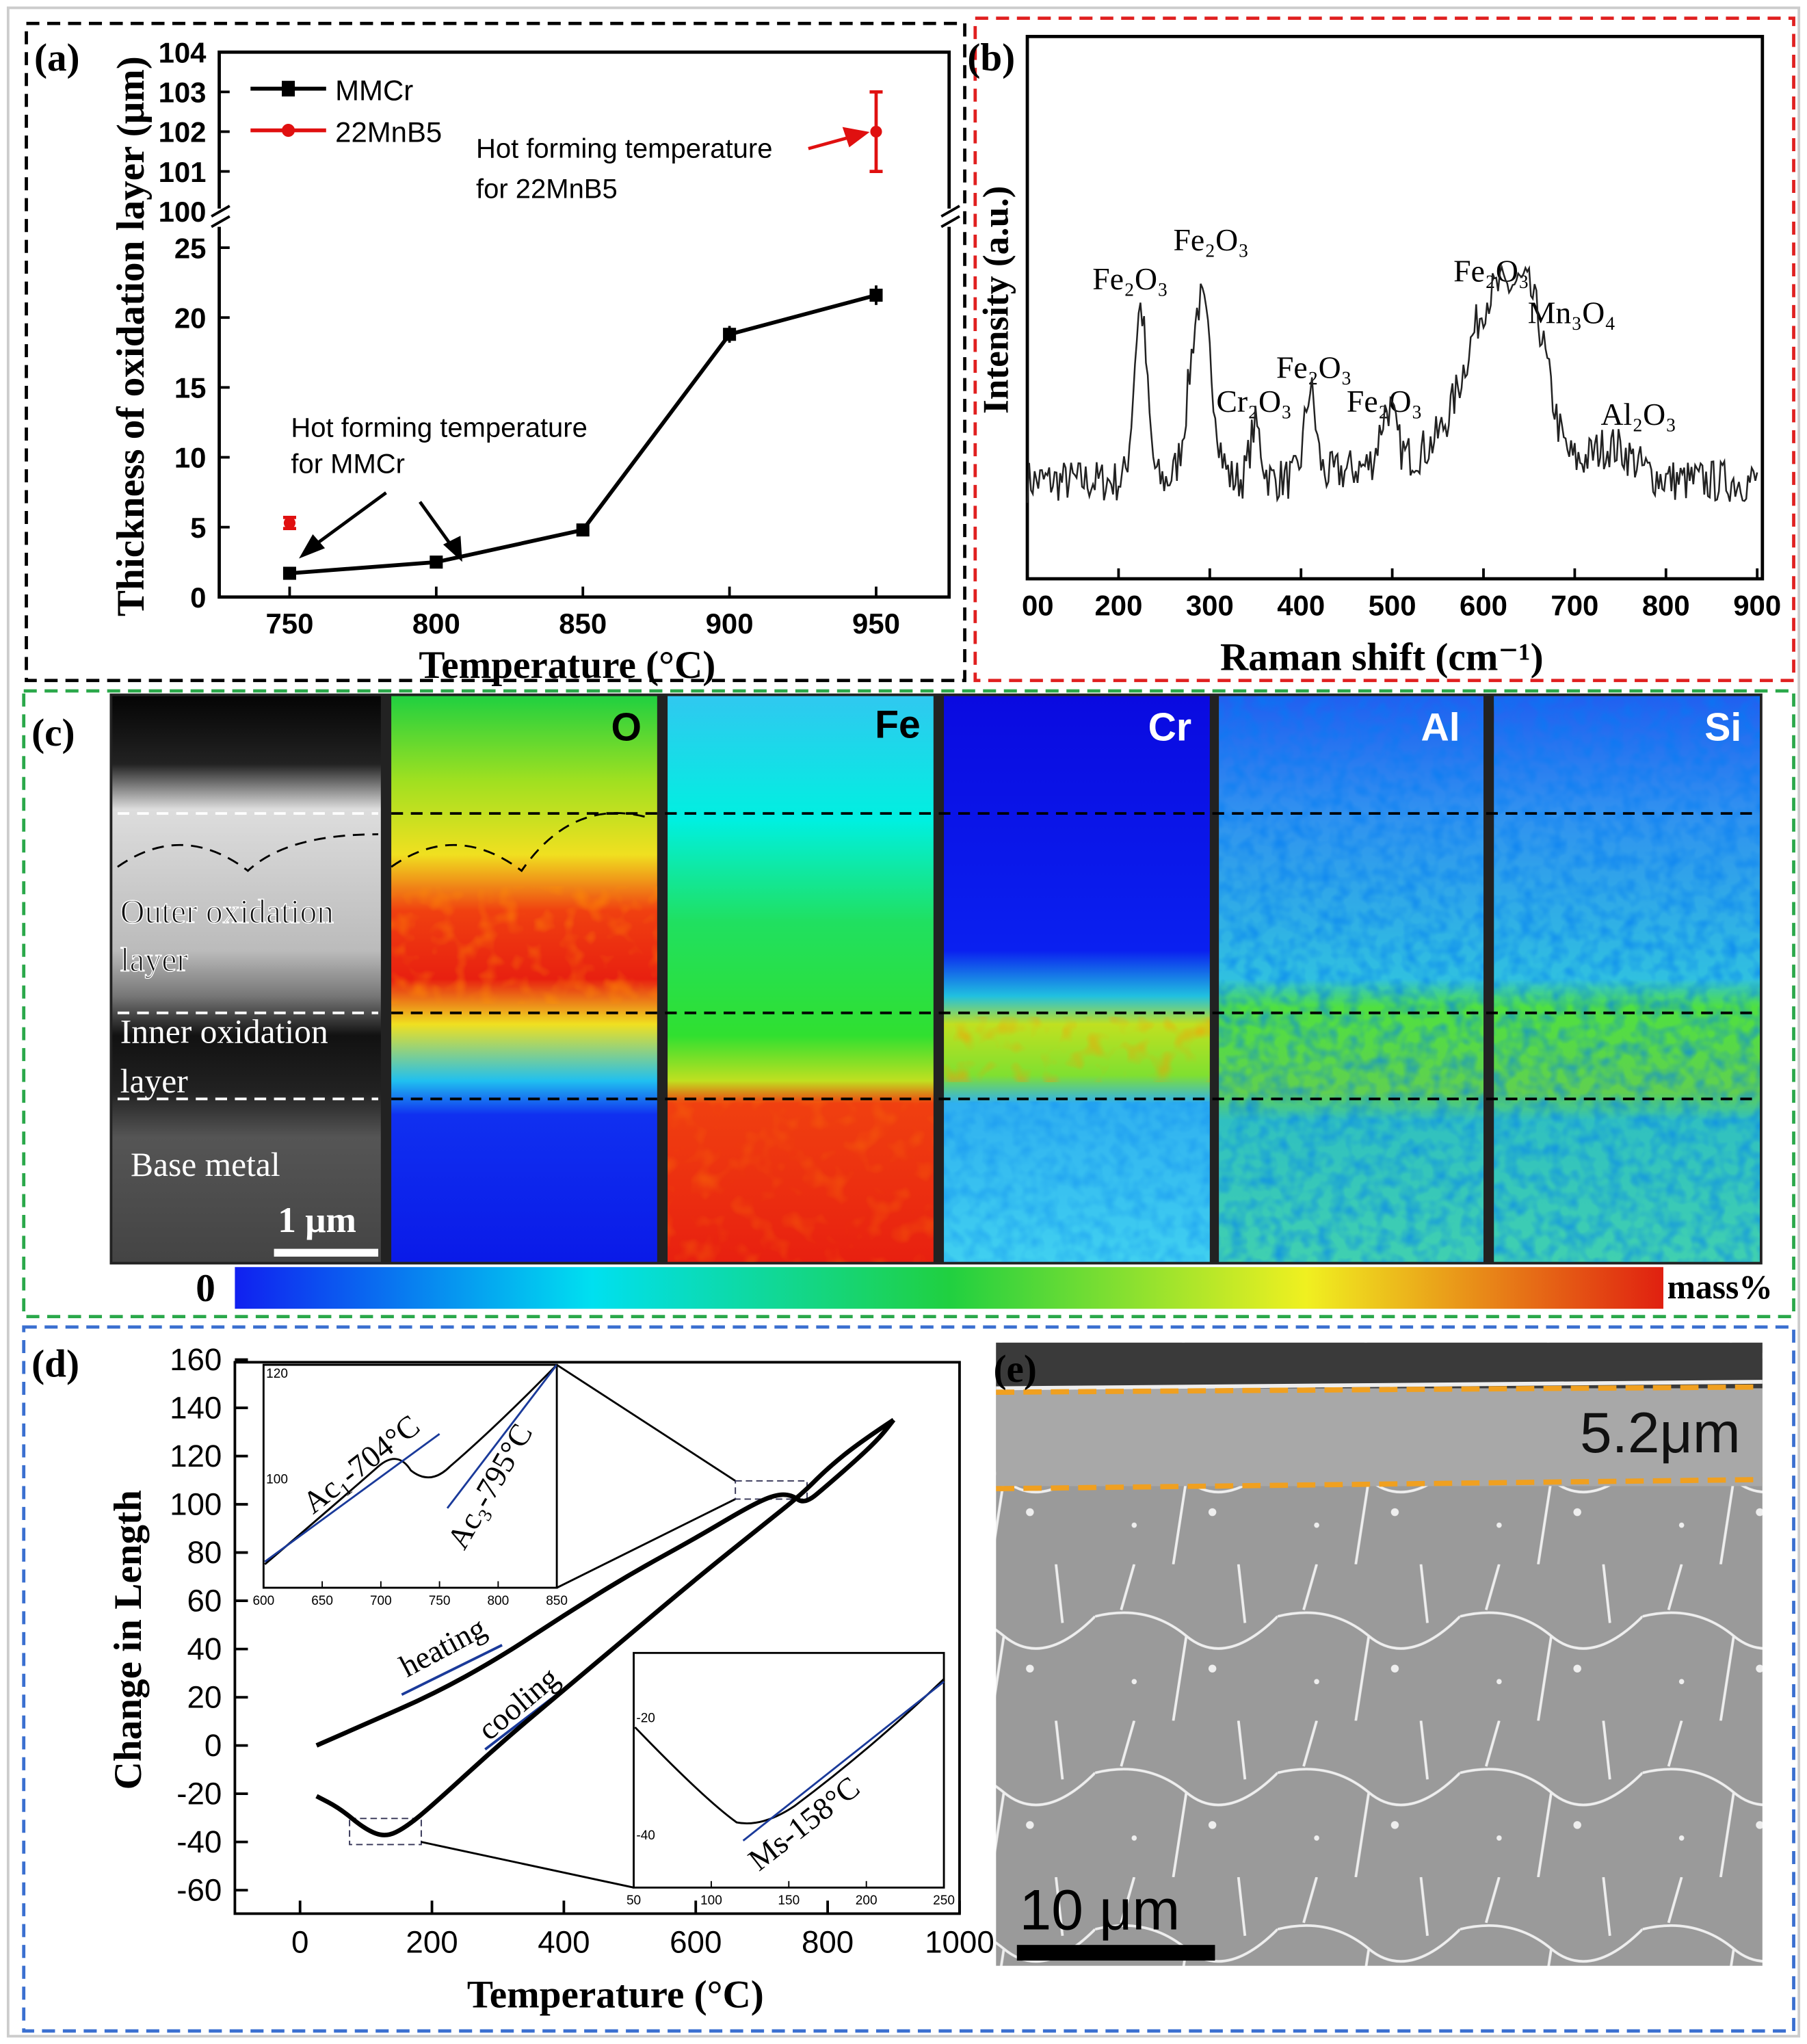  What do you see at coordinates (647, 1770) in the screenshot?
I see `inset-cooling: Ms-158°C` at bounding box center [647, 1770].